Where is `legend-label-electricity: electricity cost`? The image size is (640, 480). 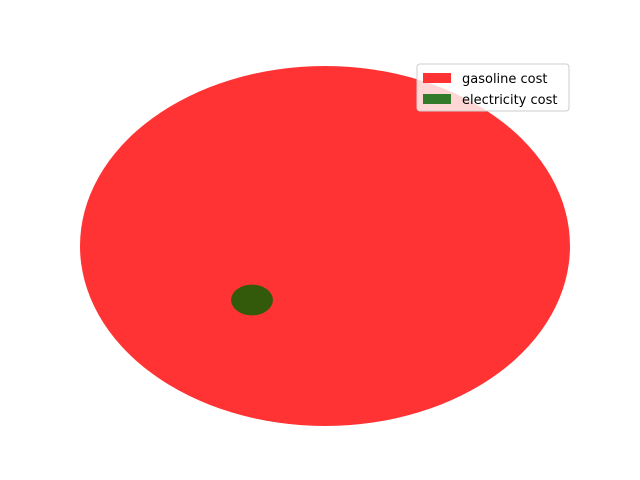 legend-label-electricity: electricity cost is located at coordinates (509, 100).